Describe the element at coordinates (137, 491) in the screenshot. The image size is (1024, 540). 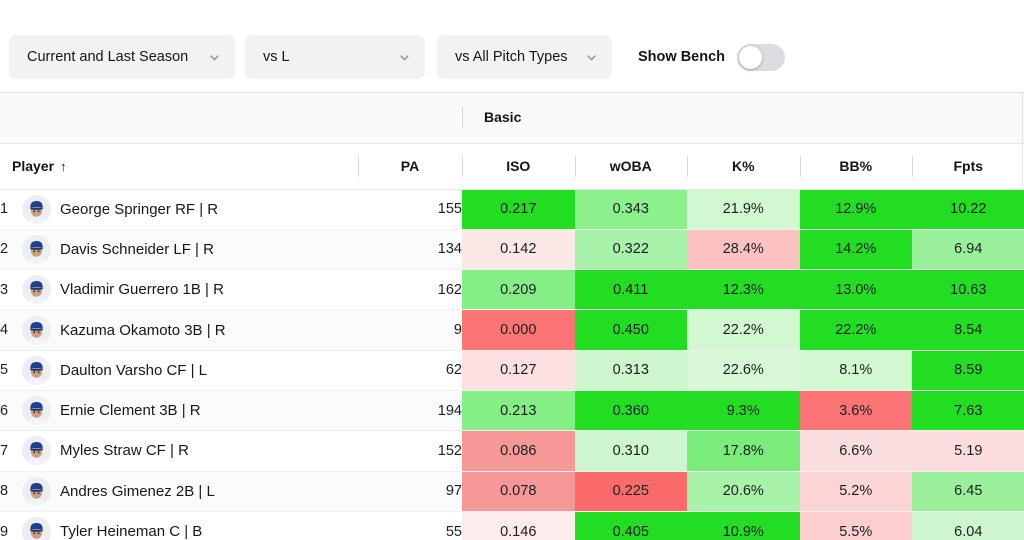
I see `player-name: Andres Gimenez 2B | L` at that location.